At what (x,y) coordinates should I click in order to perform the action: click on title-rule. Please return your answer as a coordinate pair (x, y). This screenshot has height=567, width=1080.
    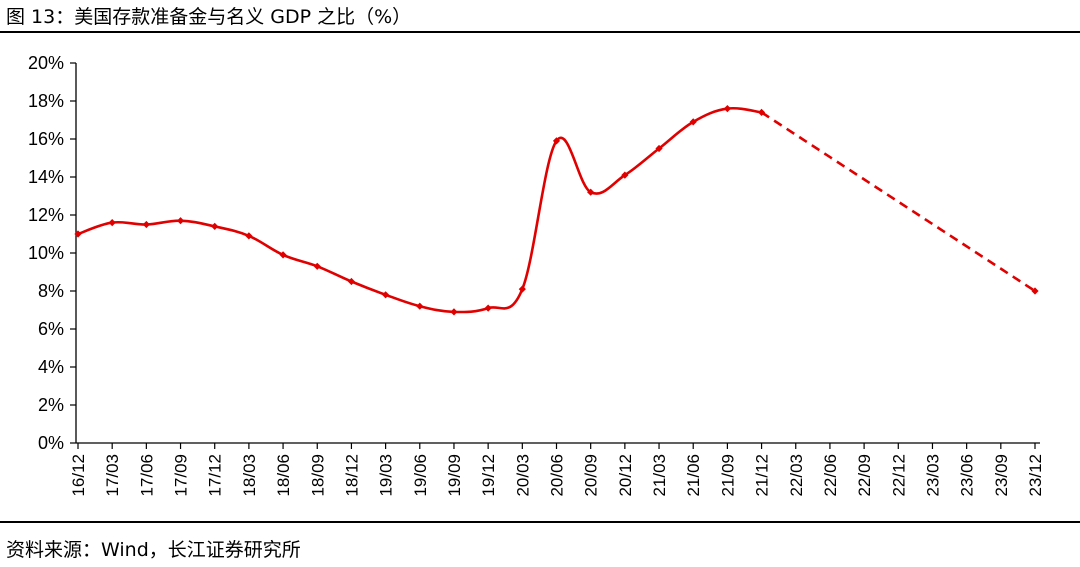
    Looking at the image, I should click on (540, 32).